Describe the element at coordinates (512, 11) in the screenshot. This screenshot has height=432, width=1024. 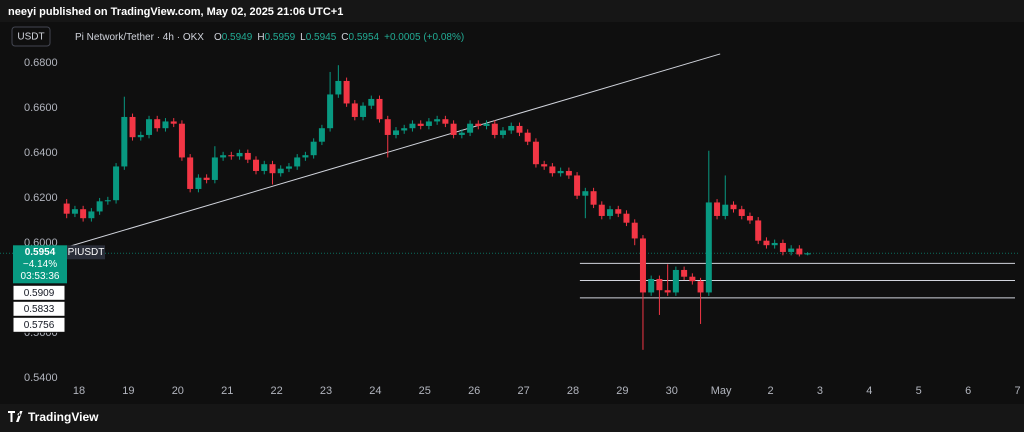
I see `header-bar` at that location.